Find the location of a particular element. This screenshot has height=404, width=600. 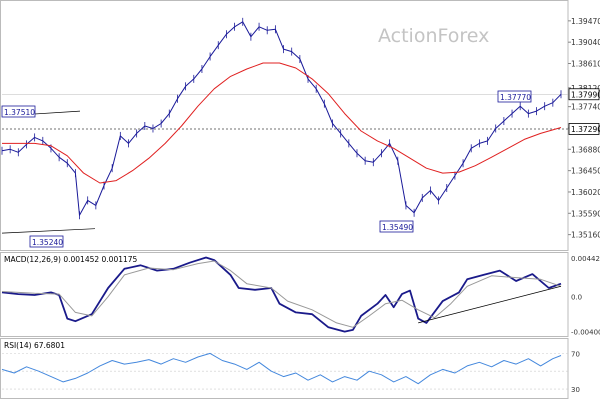

level-price-label-box is located at coordinates (584, 129).